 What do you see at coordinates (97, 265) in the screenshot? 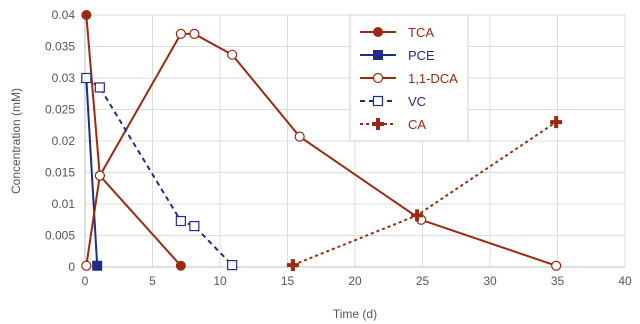
I see `data-point-pce` at bounding box center [97, 265].